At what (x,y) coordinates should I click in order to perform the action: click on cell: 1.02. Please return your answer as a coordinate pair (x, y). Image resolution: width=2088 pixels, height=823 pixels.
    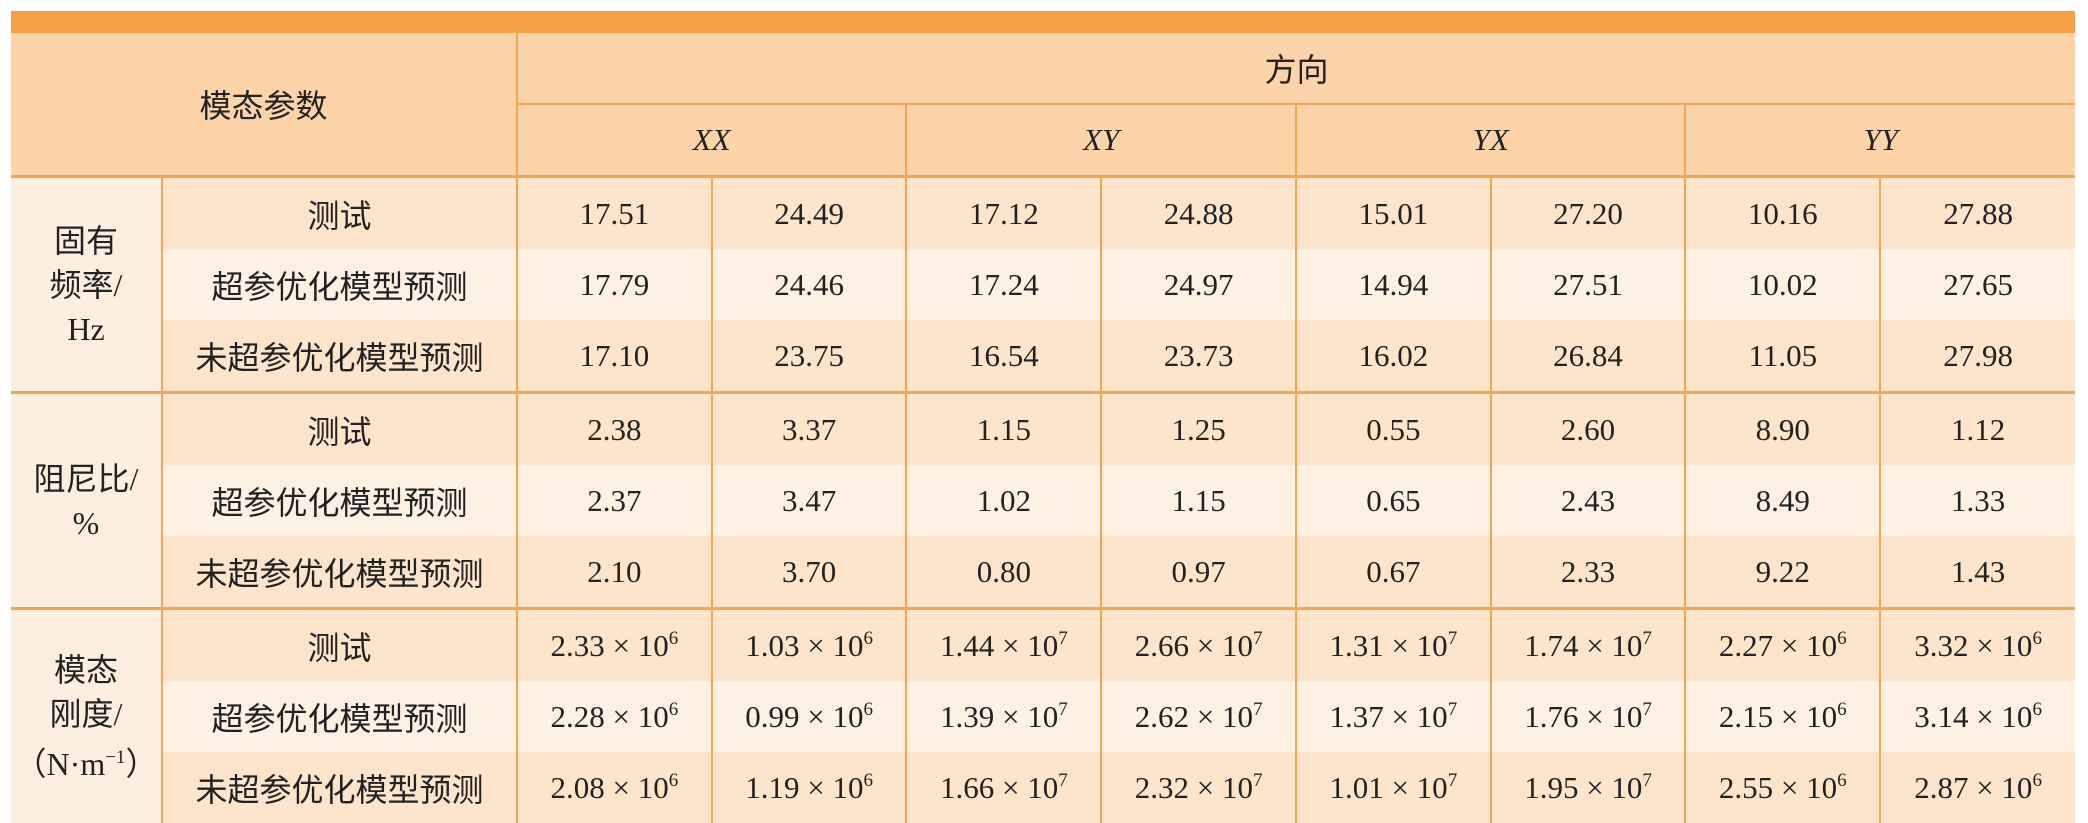
    Looking at the image, I should click on (1004, 500).